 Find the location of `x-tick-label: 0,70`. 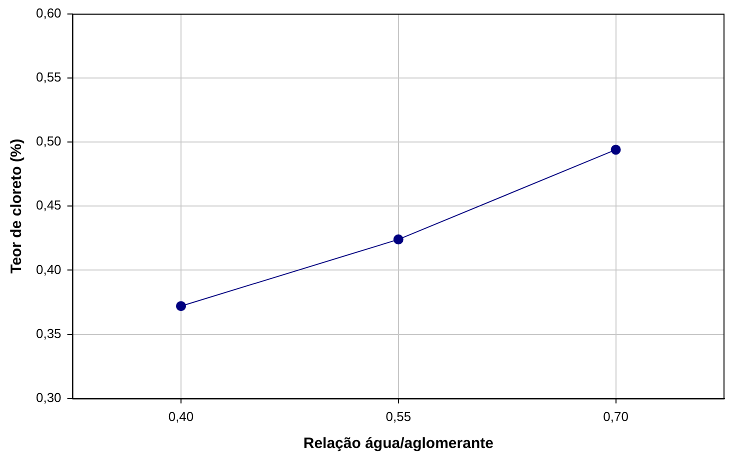

x-tick-label: 0,70 is located at coordinates (615, 416).